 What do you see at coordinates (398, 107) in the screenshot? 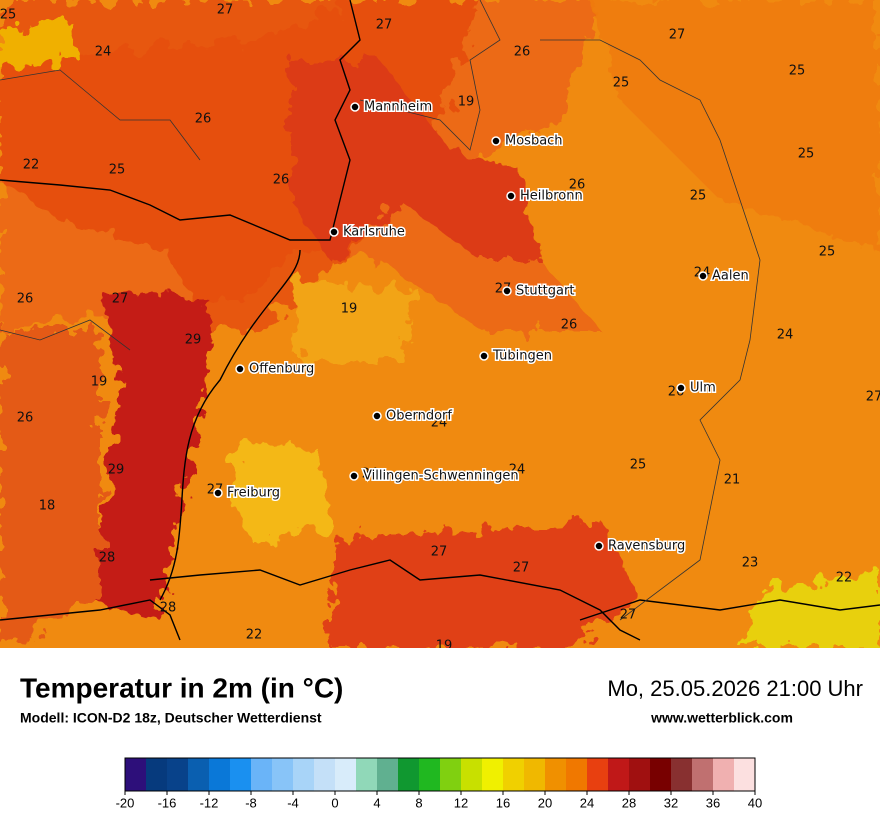
I see `city-name: Mannheim` at bounding box center [398, 107].